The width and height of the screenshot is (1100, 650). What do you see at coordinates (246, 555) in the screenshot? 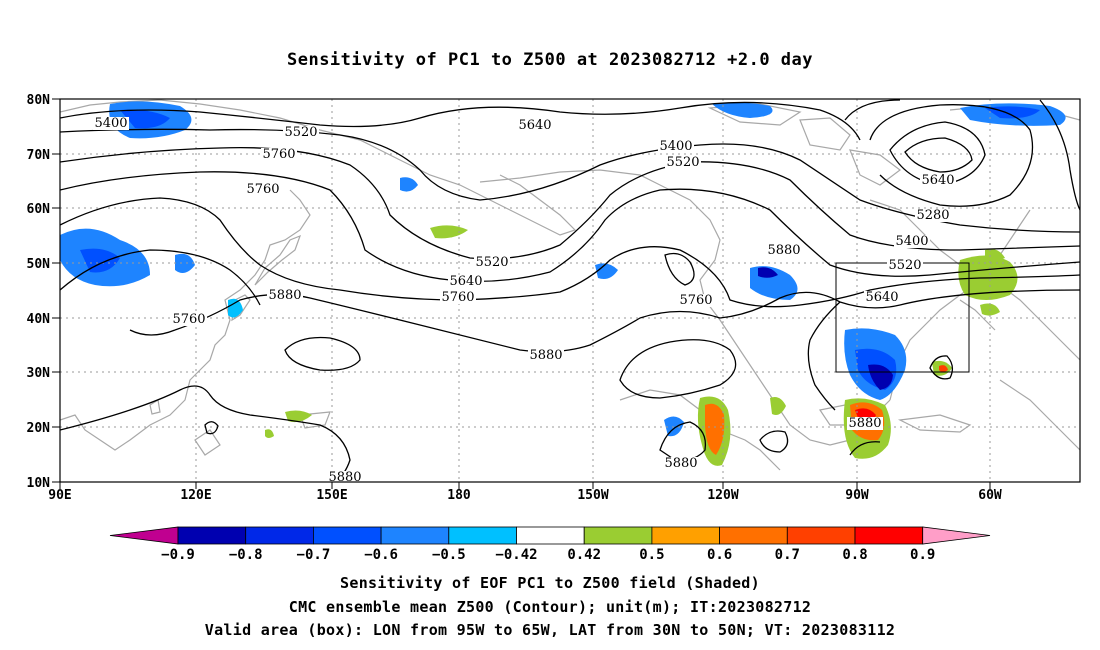
I see `colorbar-level-label: −0.8` at bounding box center [246, 555].